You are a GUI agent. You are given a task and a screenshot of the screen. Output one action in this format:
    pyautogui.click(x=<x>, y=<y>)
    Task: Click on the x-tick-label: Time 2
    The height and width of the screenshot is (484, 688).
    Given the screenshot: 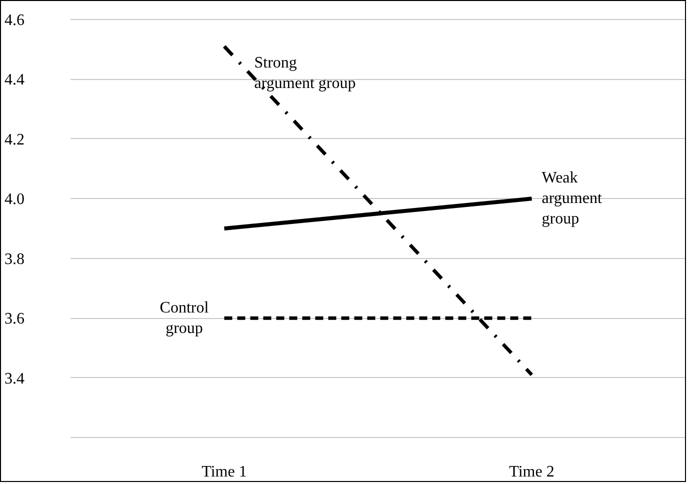 What is the action you would take?
    pyautogui.click(x=531, y=472)
    